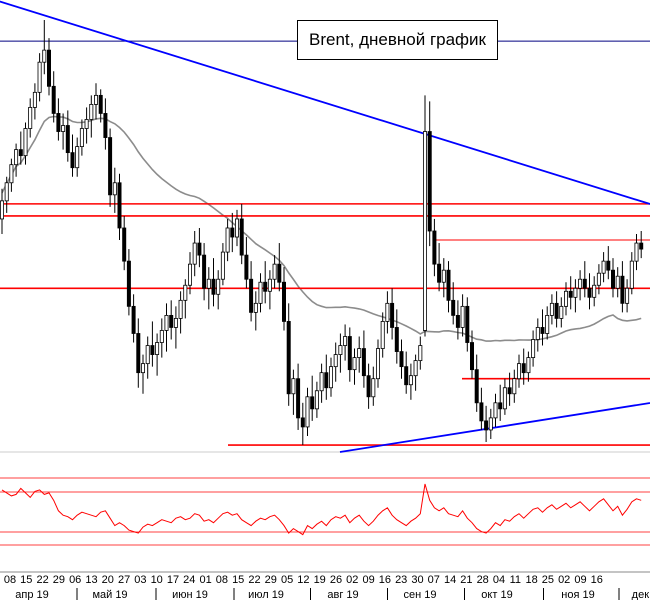  Describe the element at coordinates (417, 580) in the screenshot. I see `x-tick-label: 30` at that location.